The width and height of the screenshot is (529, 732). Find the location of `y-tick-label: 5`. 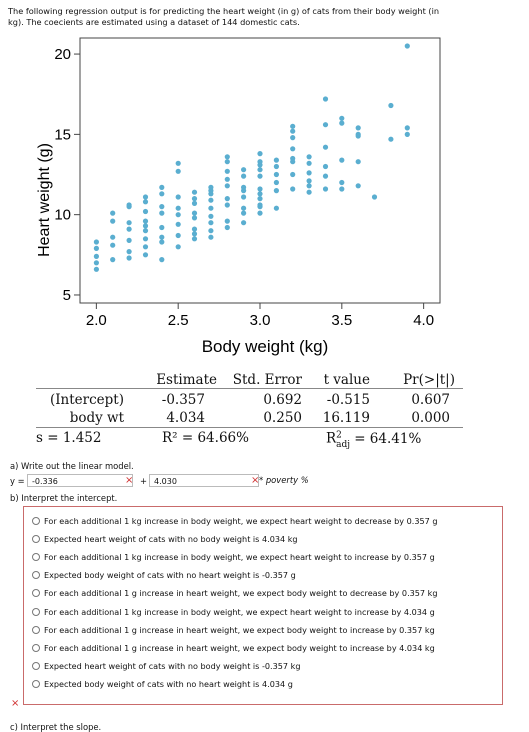

y-tick-label: 5 is located at coordinates (67, 295).